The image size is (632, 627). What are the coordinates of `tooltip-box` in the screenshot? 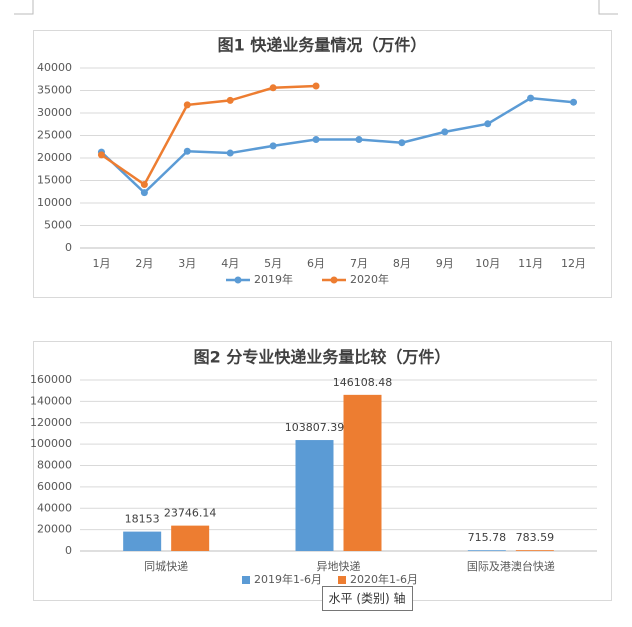 It's located at (367, 598).